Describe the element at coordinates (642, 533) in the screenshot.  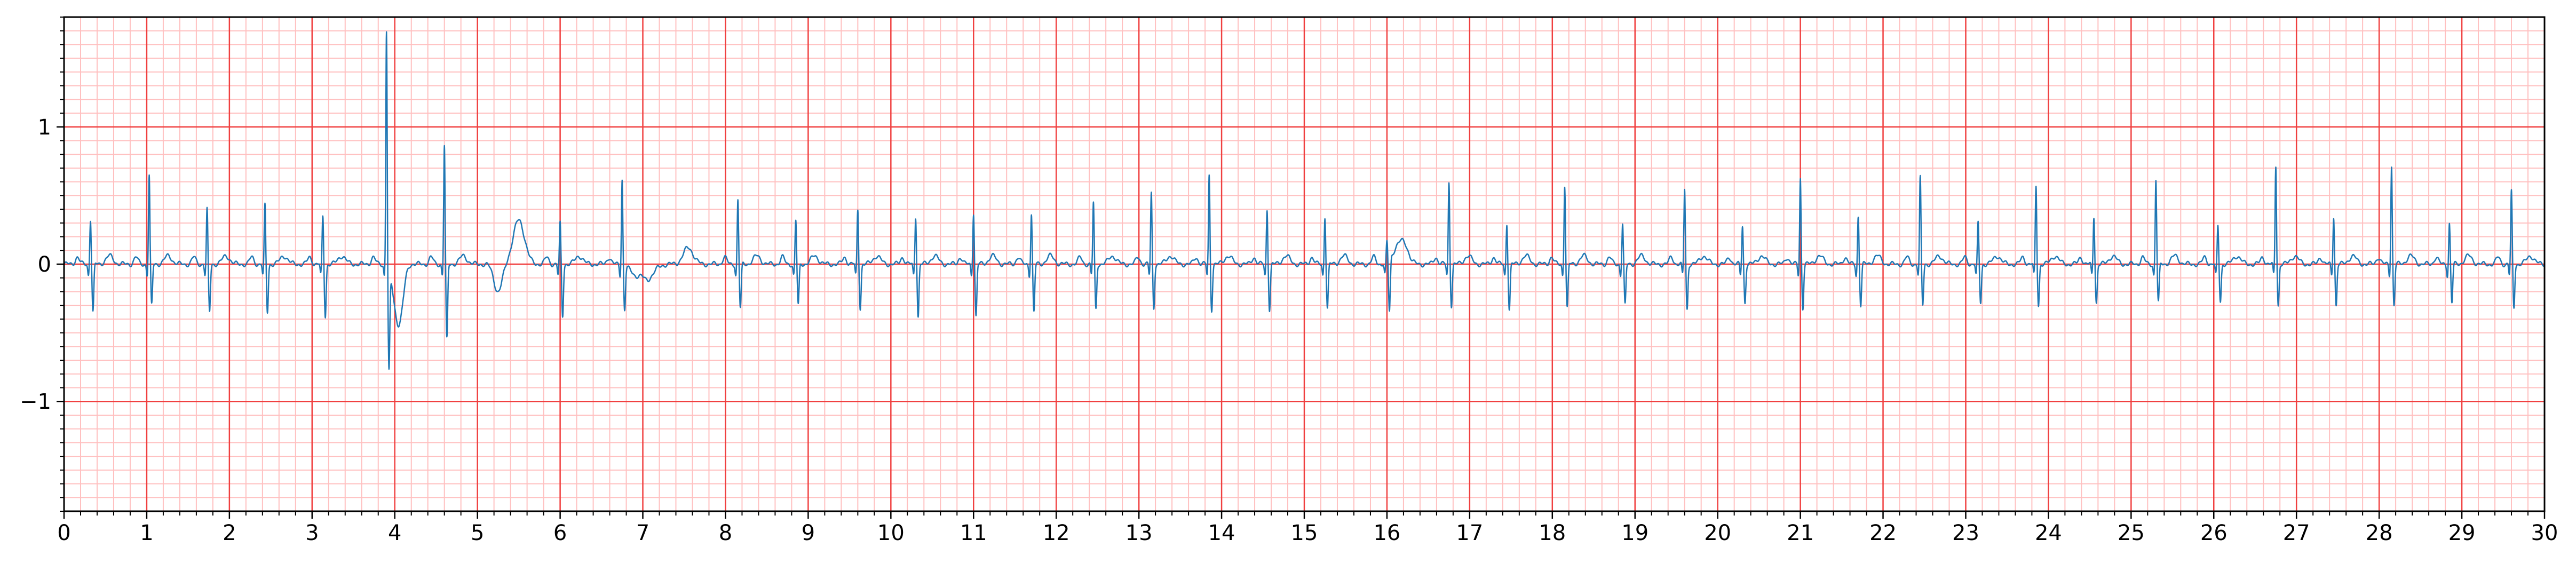
I see `x-tick-label: 7` at that location.